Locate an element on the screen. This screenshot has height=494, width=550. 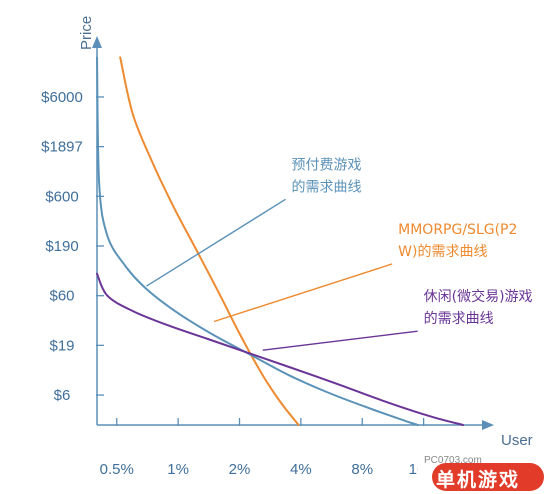
watermark-logo-text: 单机游戏 is located at coordinates (478, 480).